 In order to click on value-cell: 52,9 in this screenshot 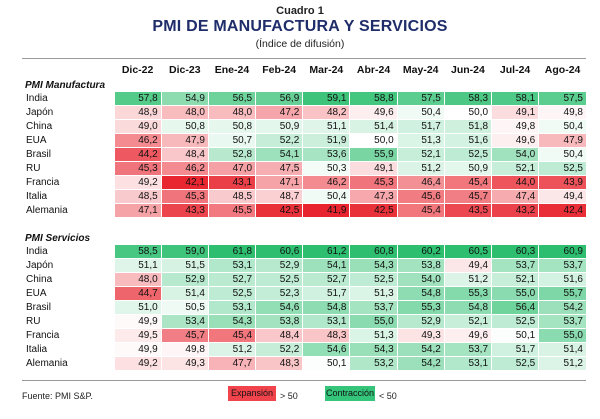, I will do `click(279, 265)`.